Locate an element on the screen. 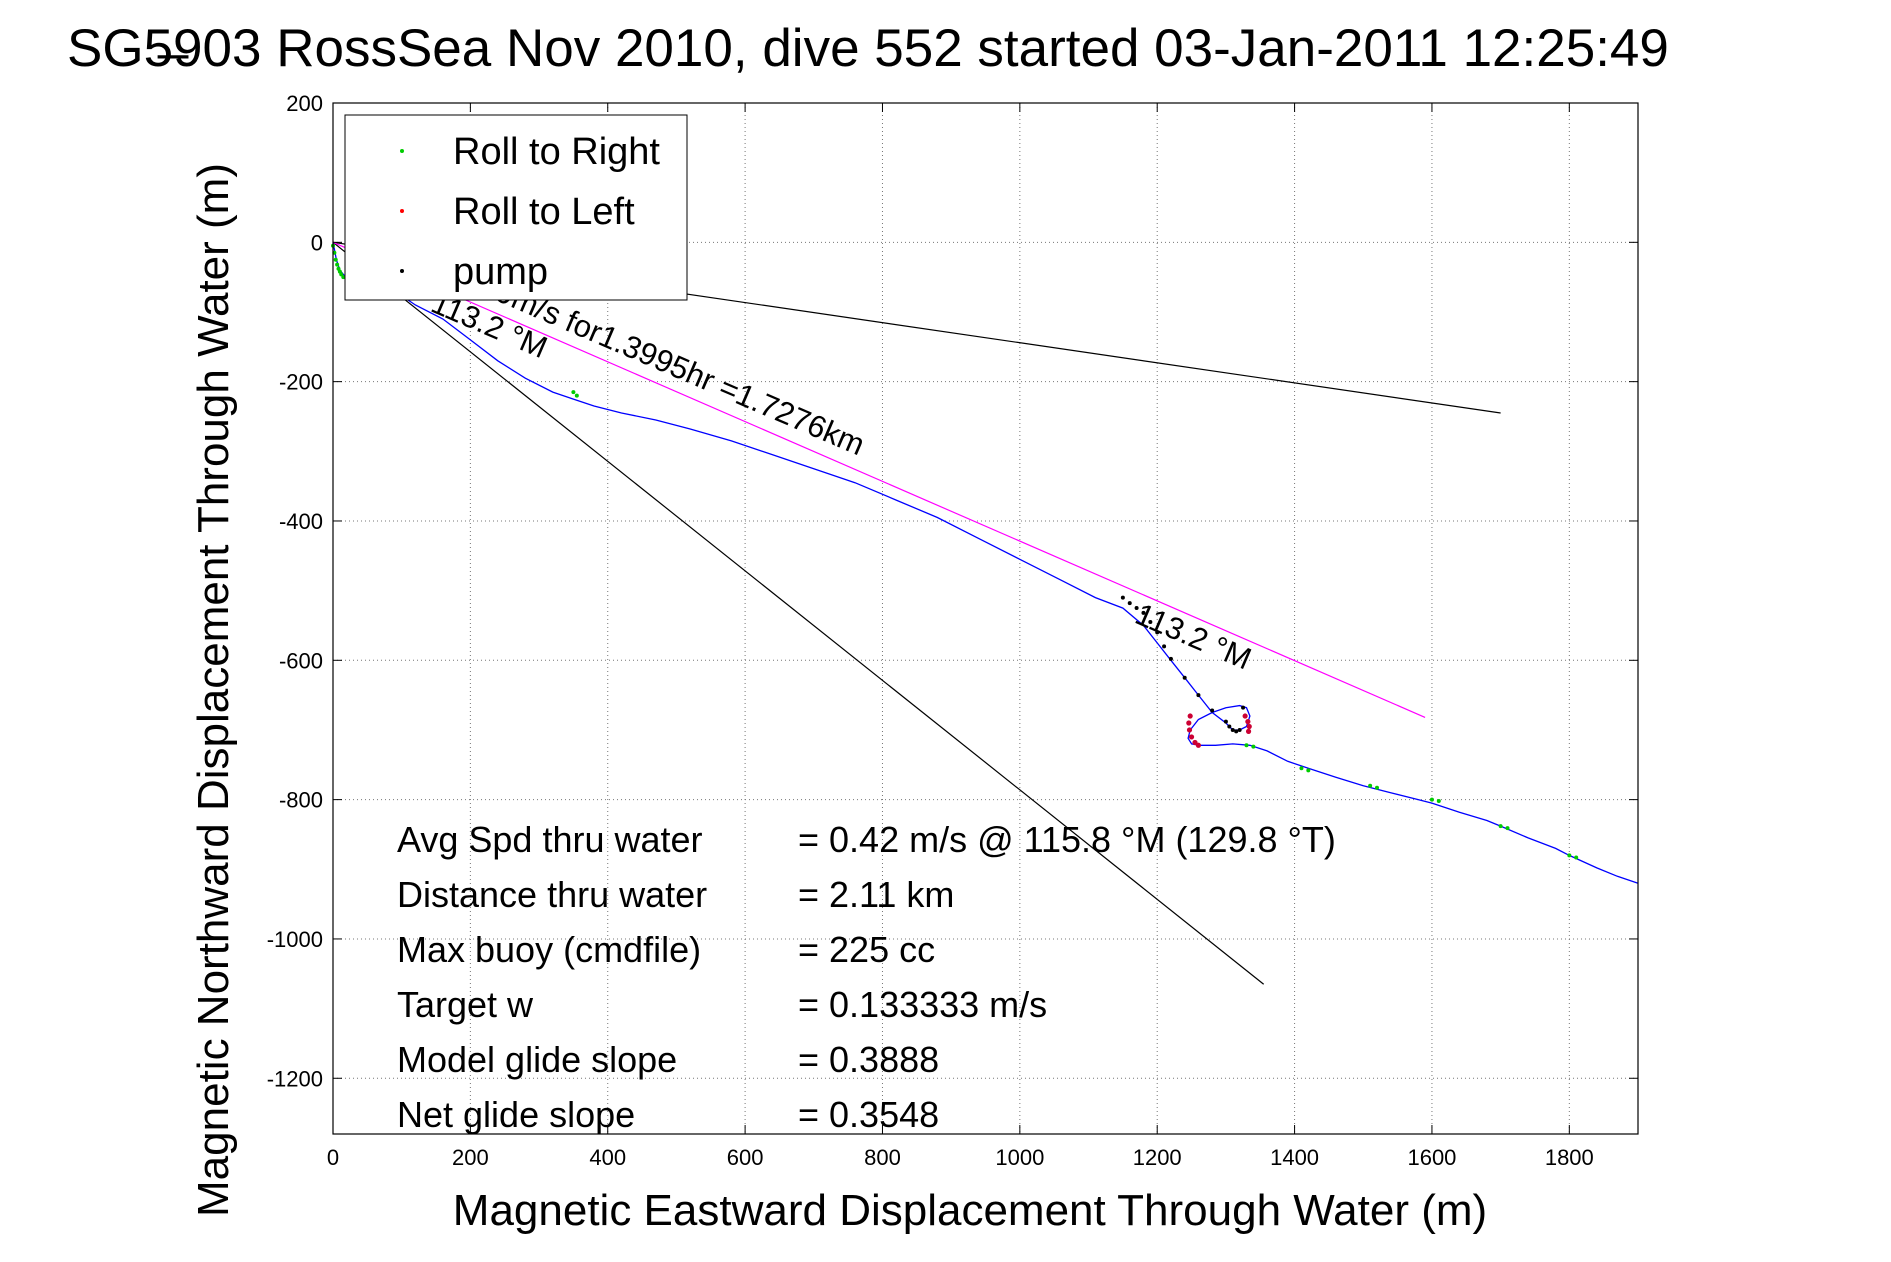 Image resolution: width=1891 pixels, height=1262 pixels. x-tick-label: 1800 is located at coordinates (1569, 1157).